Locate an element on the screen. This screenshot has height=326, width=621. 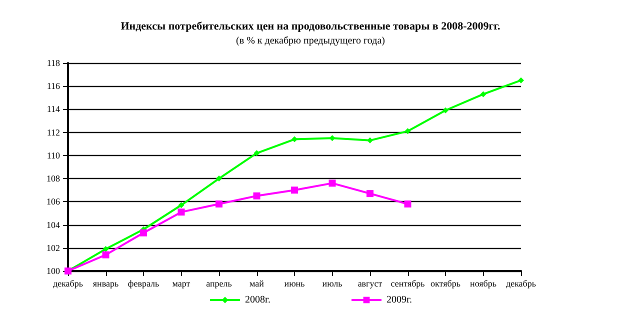
chart-subtitle: (в % к декабрю предыдущего года) is located at coordinates (310, 41).